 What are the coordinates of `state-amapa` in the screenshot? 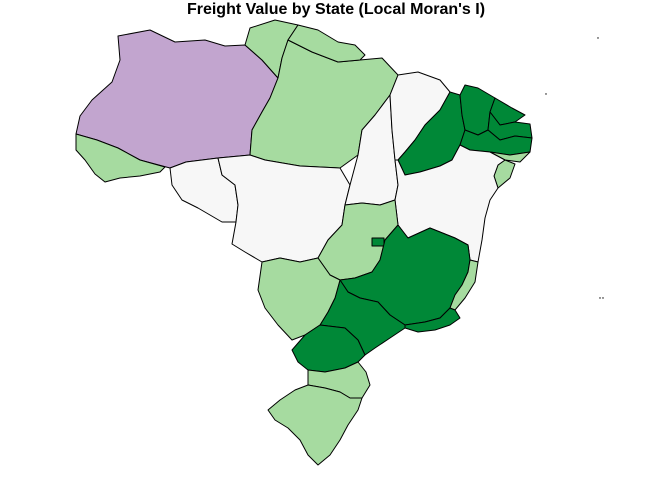 It's located at (326, 43).